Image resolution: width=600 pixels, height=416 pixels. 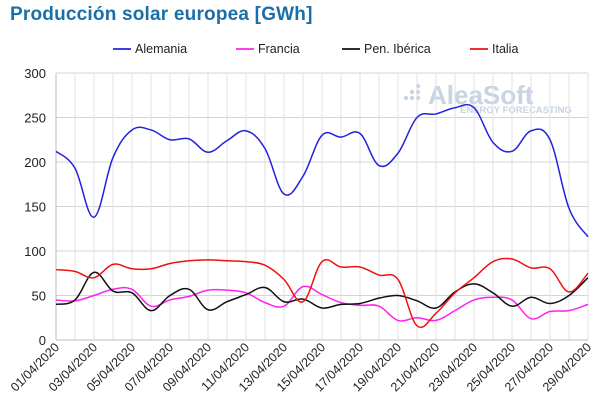 What do you see at coordinates (315, 49) in the screenshot?
I see `legend: Alemania Francia Pen. Ibérica Italia` at bounding box center [315, 49].